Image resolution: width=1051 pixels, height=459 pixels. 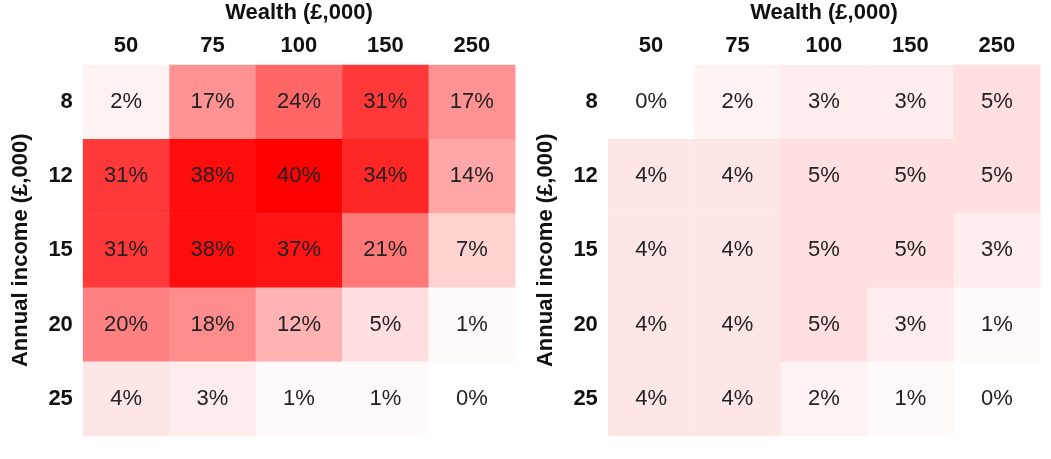 What do you see at coordinates (298, 323) in the screenshot?
I see `data-label: 12%` at bounding box center [298, 323].